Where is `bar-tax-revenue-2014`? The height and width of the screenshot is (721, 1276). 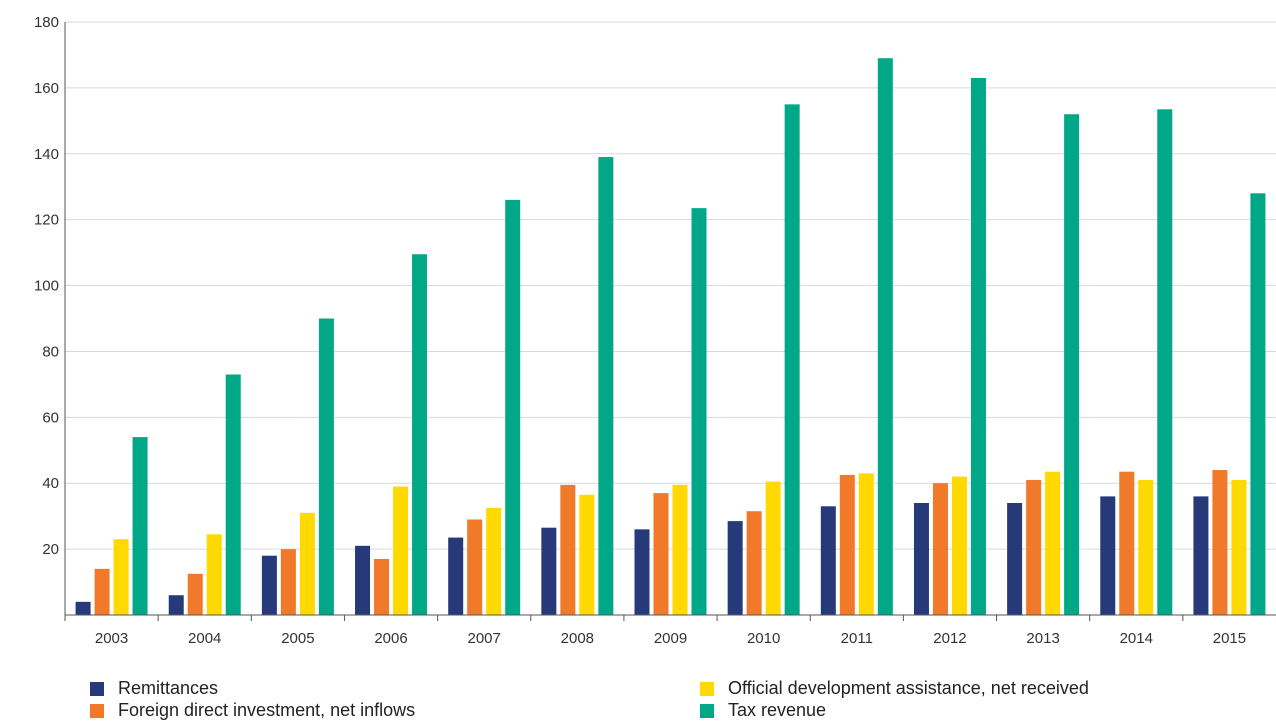
bar-tax-revenue-2014 is located at coordinates (1165, 362).